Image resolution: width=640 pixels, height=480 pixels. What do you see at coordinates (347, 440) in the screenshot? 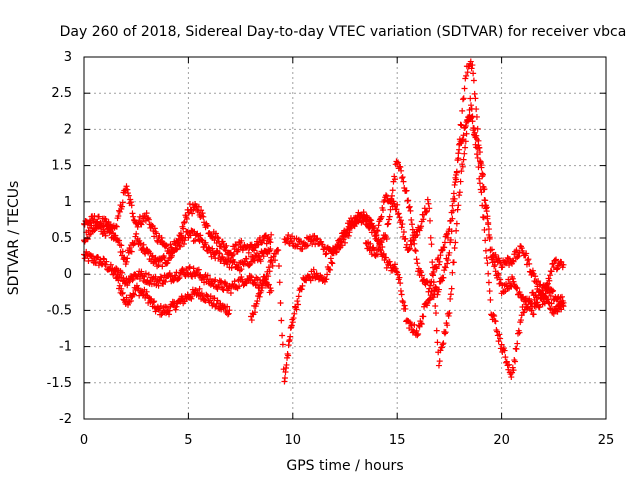
I see `x-tick-labels: 0 5 10 15 20 25` at bounding box center [347, 440].